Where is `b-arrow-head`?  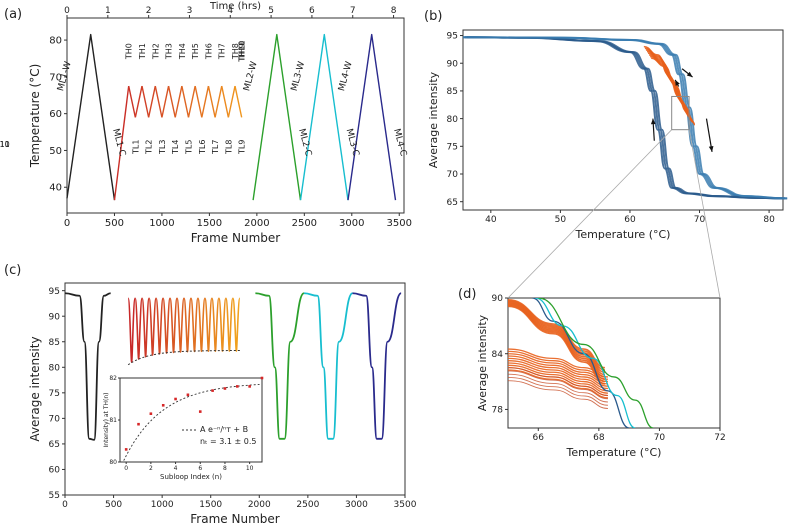
b-arrow-head is located at coordinates (689, 74).